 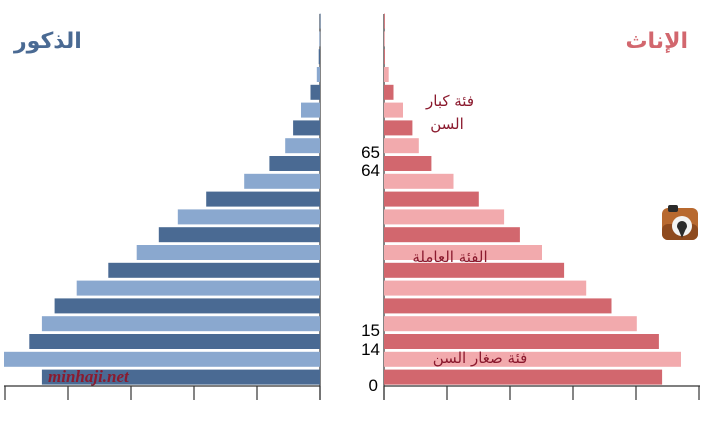 I want to click on male-bar-100+, so click(x=320, y=21).